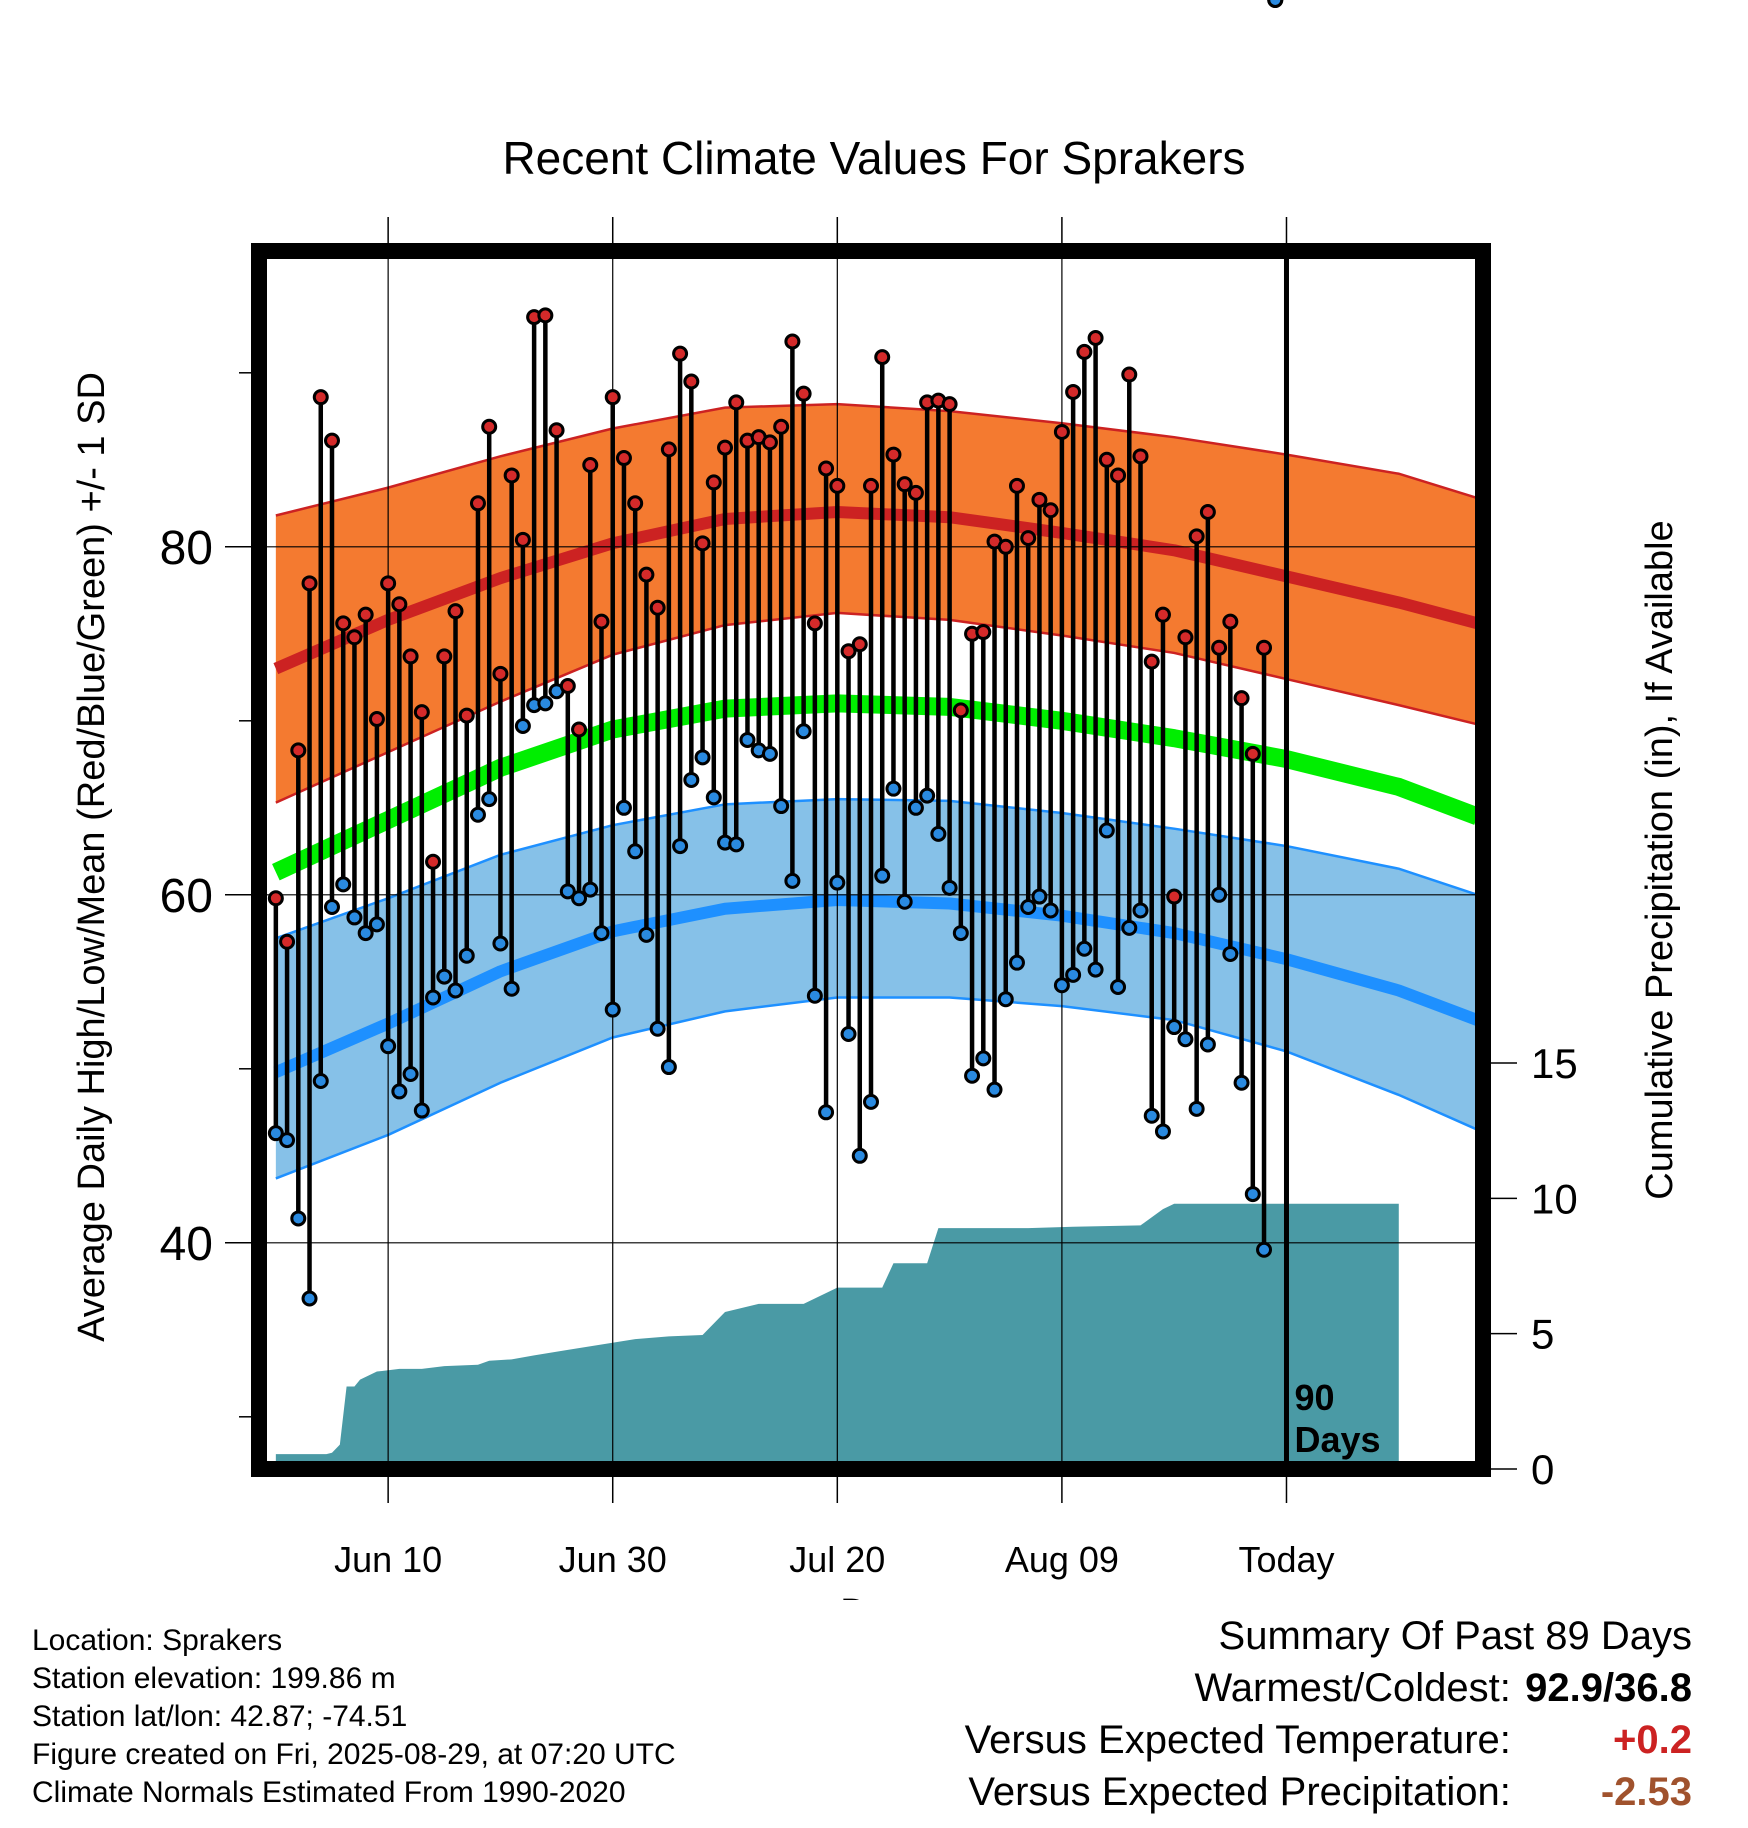 The height and width of the screenshot is (1828, 1748). I want to click on y2-tick-label: 0, so click(1542, 1469).